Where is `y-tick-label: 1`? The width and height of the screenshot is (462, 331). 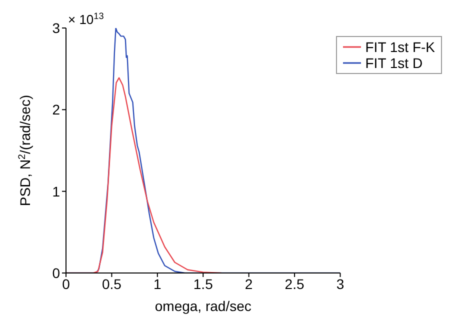 y-tick-label: 1 is located at coordinates (56, 191).